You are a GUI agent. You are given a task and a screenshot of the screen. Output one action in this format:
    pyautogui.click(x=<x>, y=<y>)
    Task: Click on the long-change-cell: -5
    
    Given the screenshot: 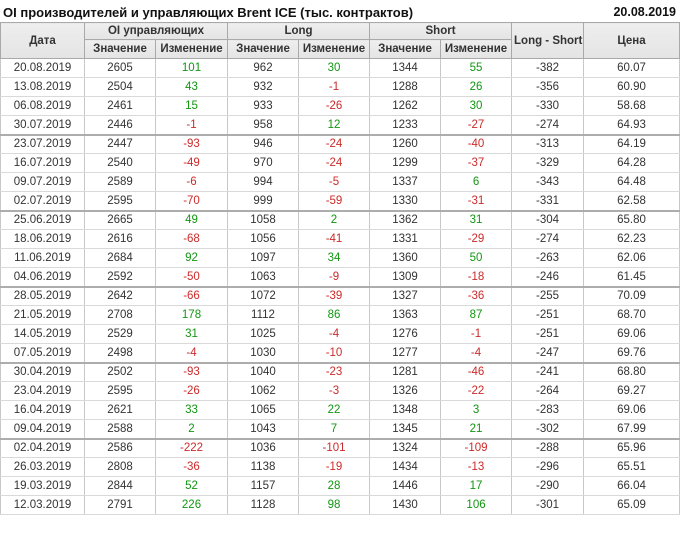 What is the action you would take?
    pyautogui.click(x=334, y=182)
    